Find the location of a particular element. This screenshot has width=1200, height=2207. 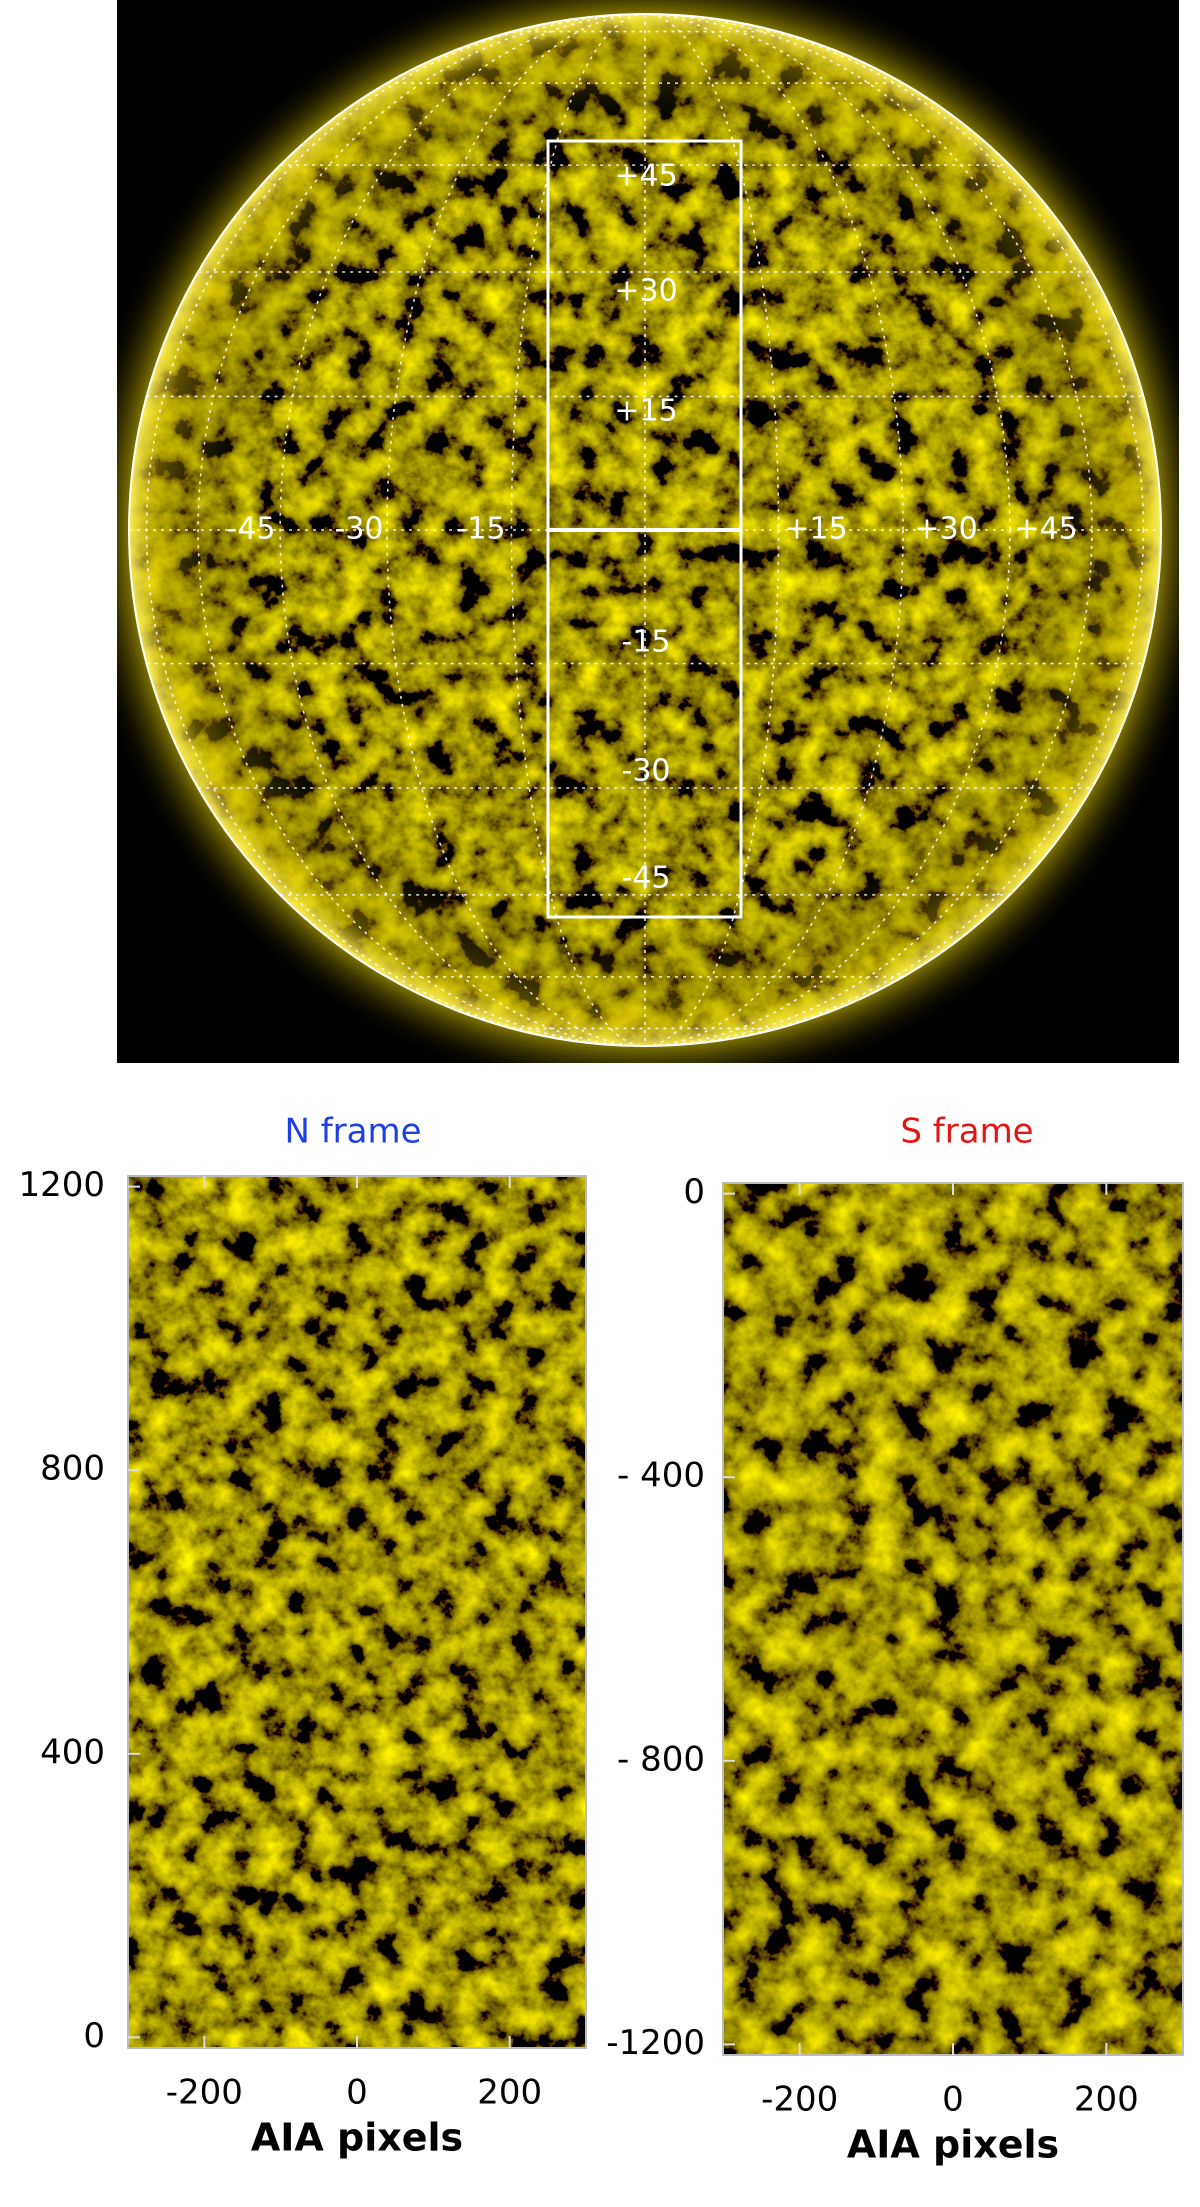

y-tick-label: 400 is located at coordinates (72, 1752).